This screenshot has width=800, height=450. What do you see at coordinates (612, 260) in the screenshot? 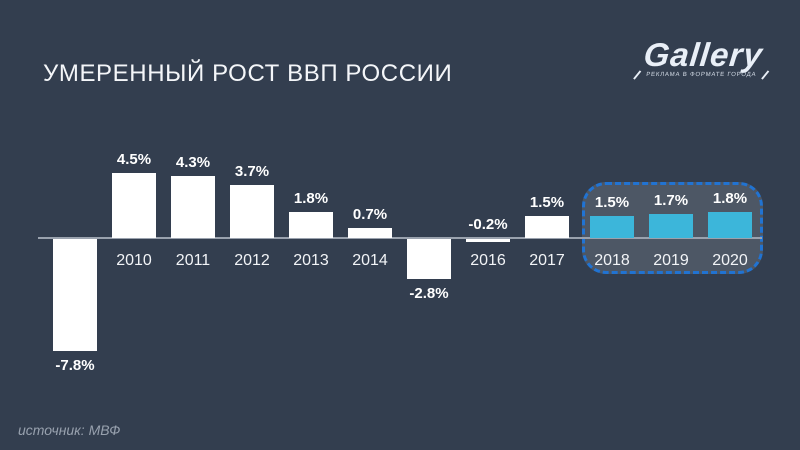
I see `year-label: 2018` at bounding box center [612, 260].